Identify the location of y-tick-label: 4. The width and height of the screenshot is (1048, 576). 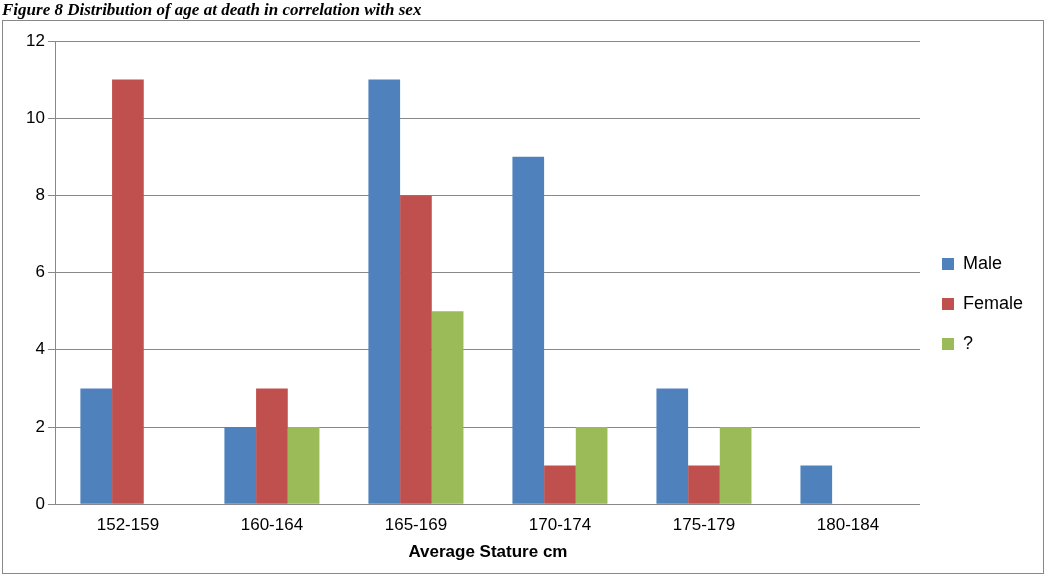
(40, 349).